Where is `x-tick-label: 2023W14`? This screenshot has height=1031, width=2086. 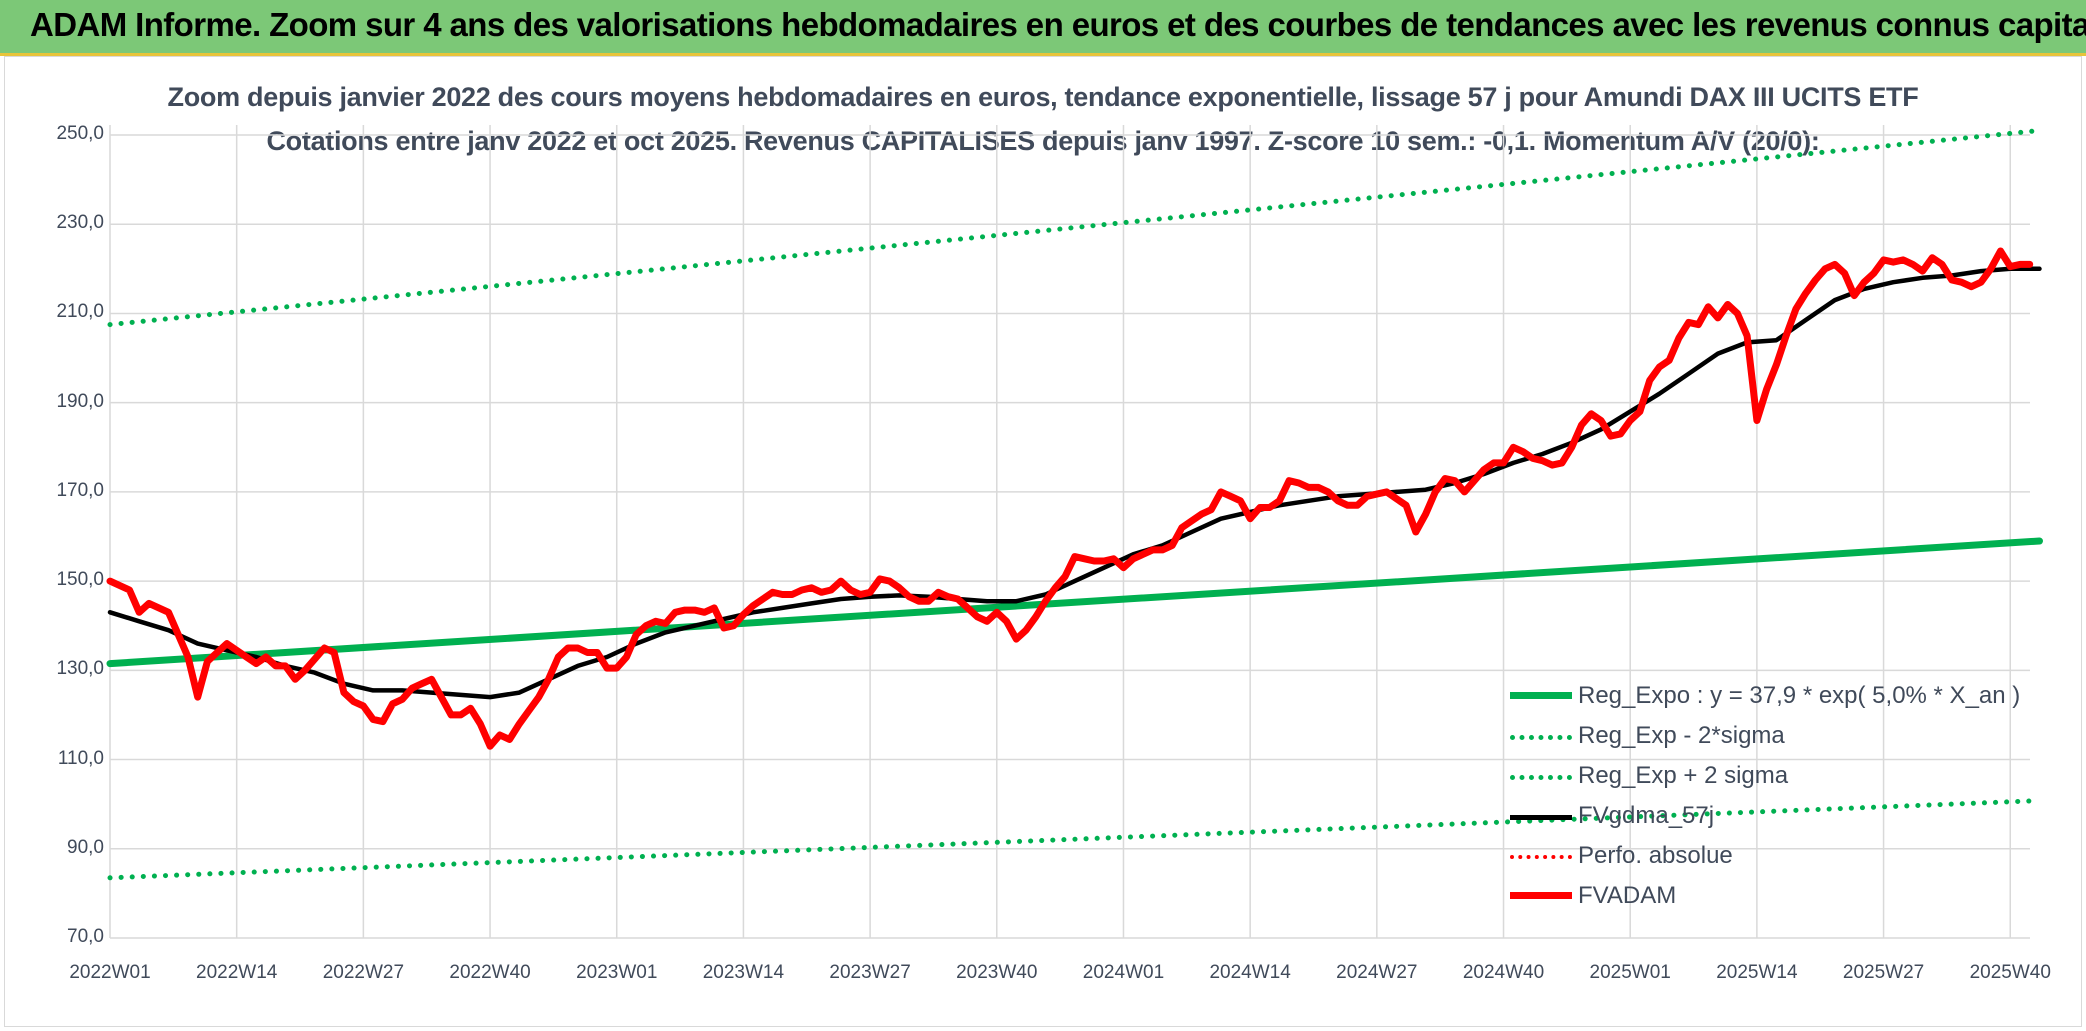 x-tick-label: 2023W14 is located at coordinates (743, 972).